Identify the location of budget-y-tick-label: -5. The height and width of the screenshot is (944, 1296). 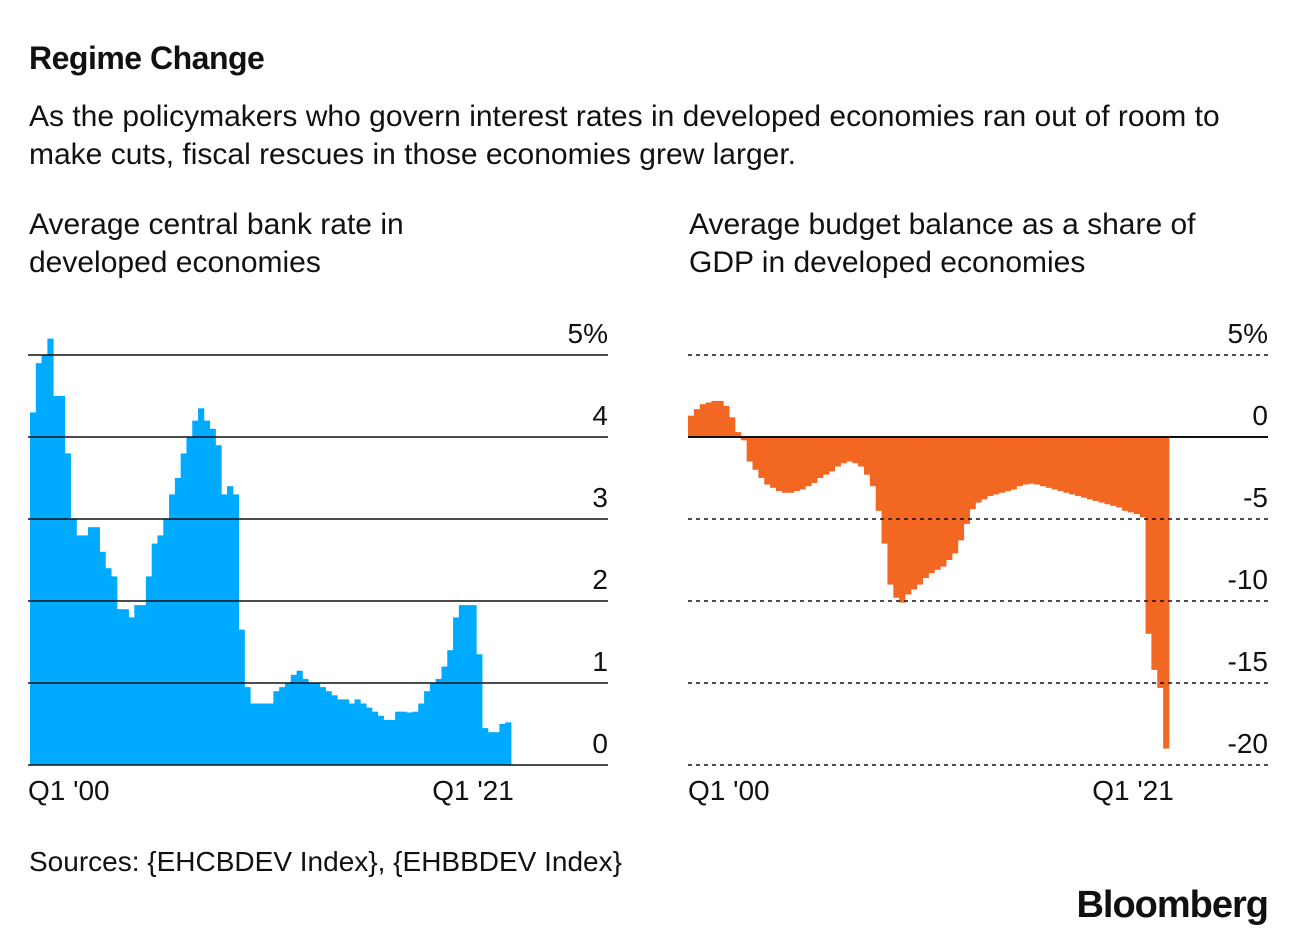
(1255, 497).